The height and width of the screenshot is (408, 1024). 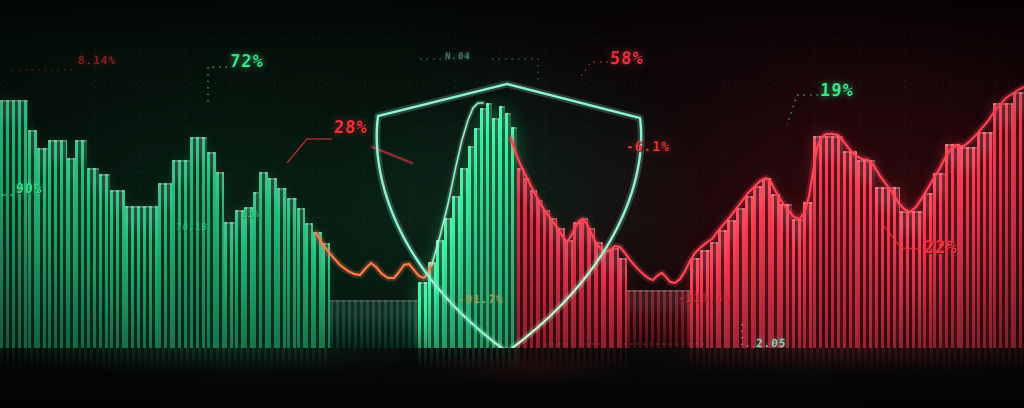 I want to click on callout-val-701b: 70.1B, so click(x=192, y=228).